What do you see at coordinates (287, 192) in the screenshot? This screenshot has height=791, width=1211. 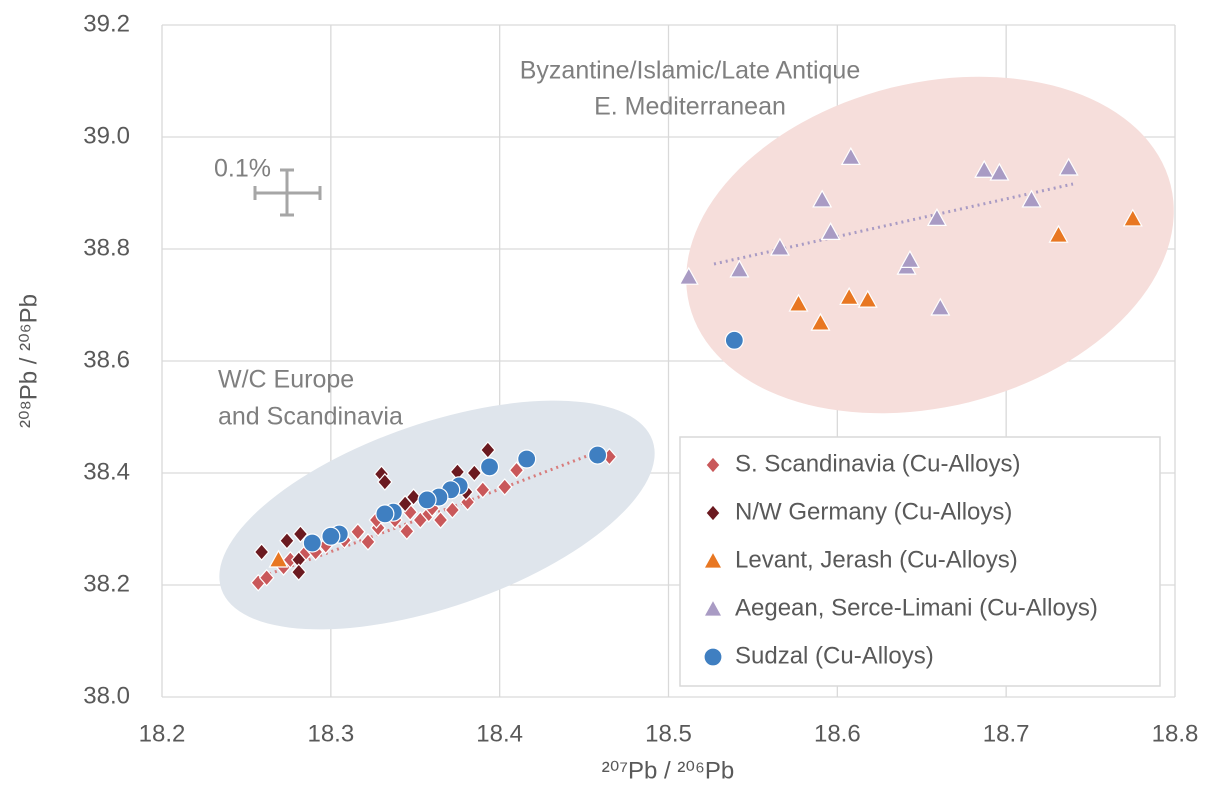 I see `error-cross` at bounding box center [287, 192].